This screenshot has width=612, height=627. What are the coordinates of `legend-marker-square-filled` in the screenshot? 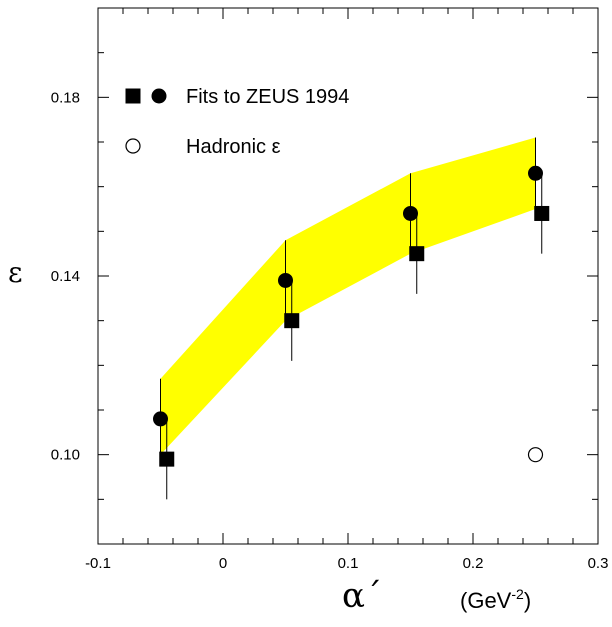 It's located at (133, 96).